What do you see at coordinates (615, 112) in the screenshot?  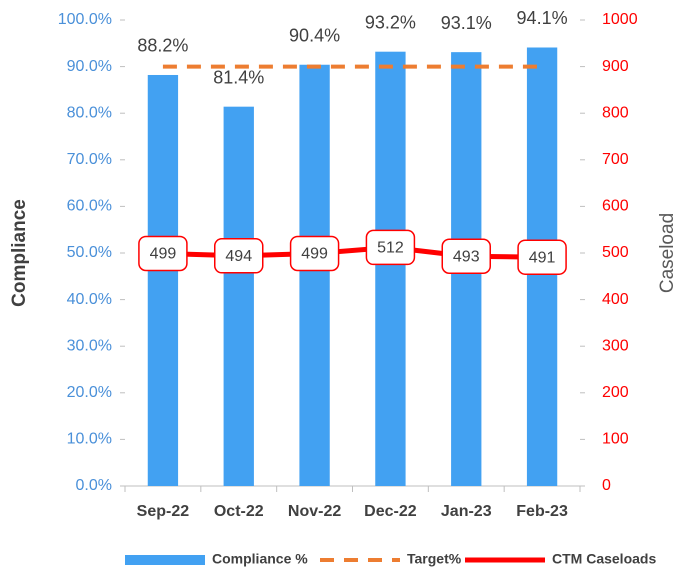 I see `y2-tick-label: 800` at bounding box center [615, 112].